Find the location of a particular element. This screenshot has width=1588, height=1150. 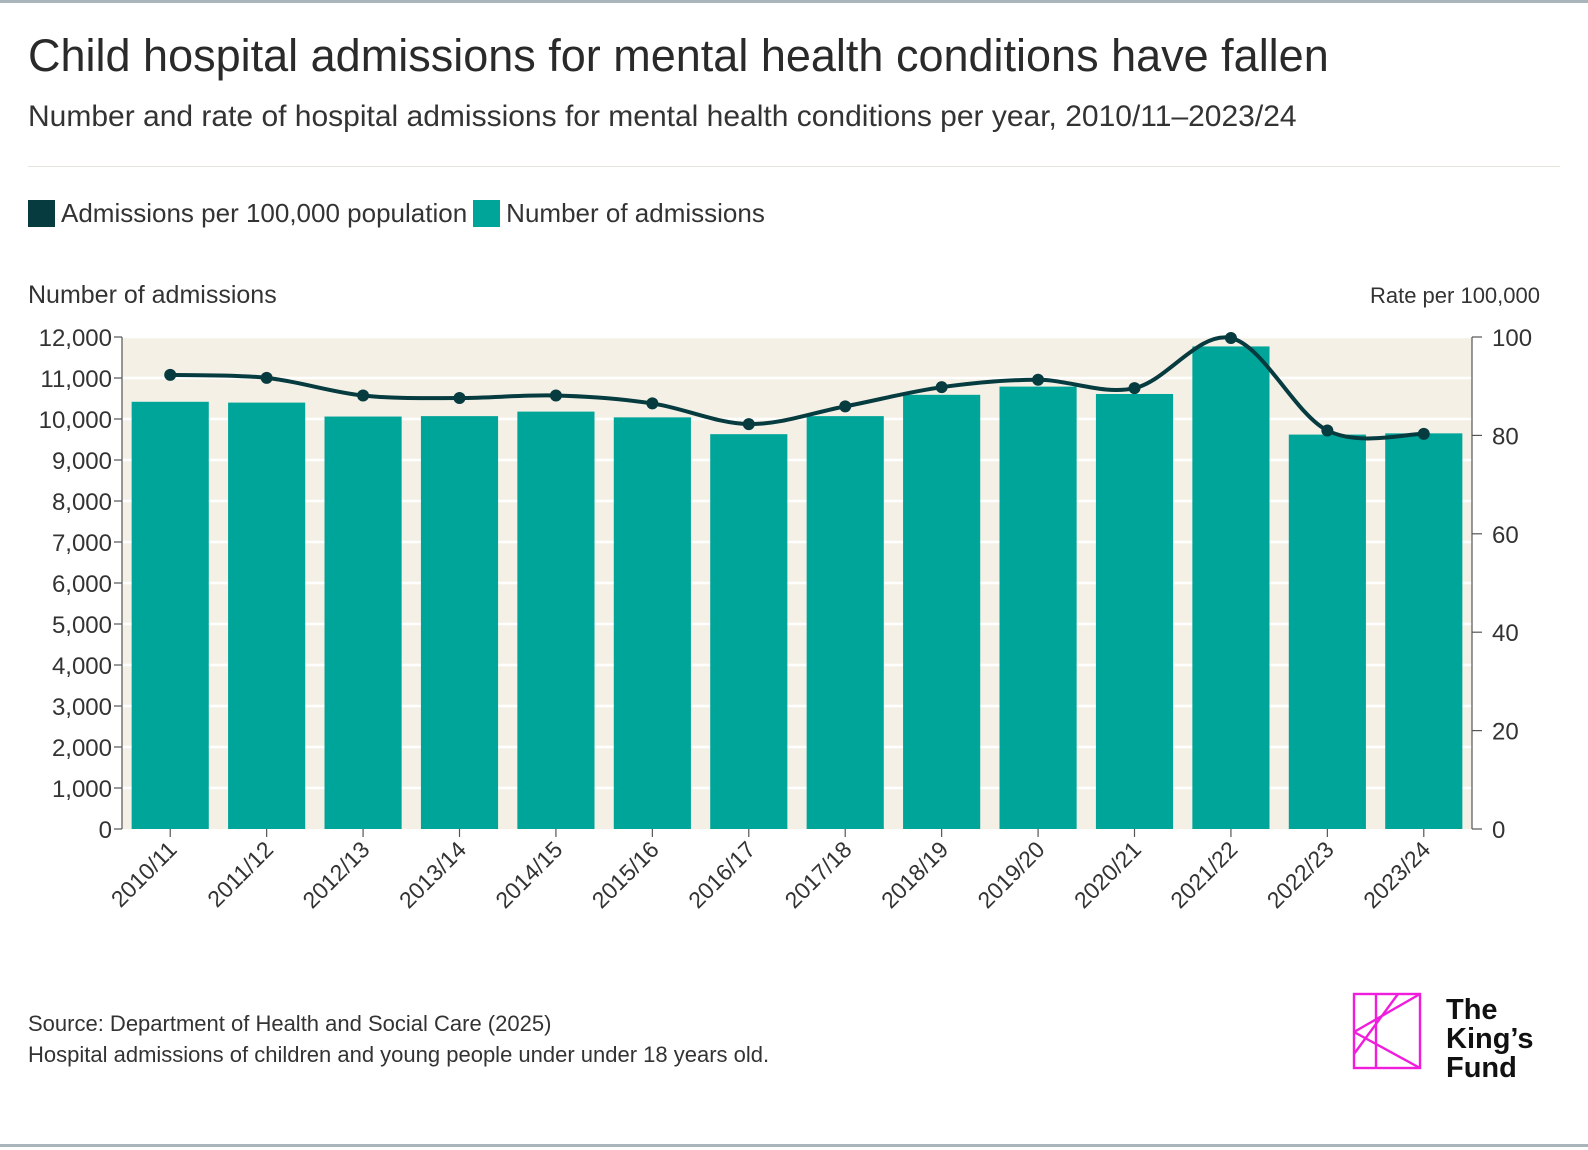

rate-point-2011/12 is located at coordinates (266, 377).